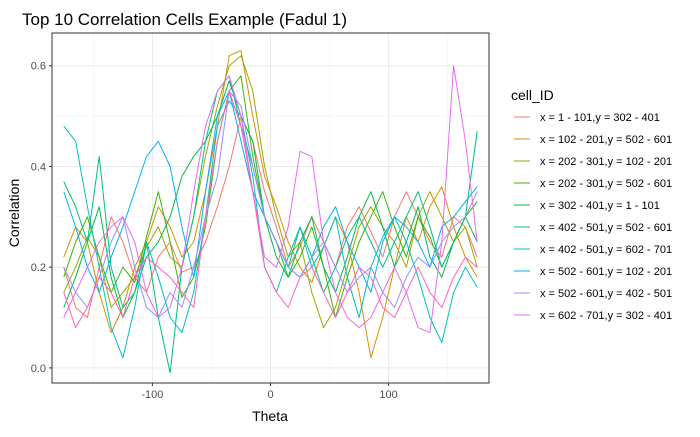  I want to click on legend-label: x = 302 - 401,y = 1 - 101, so click(600, 206).